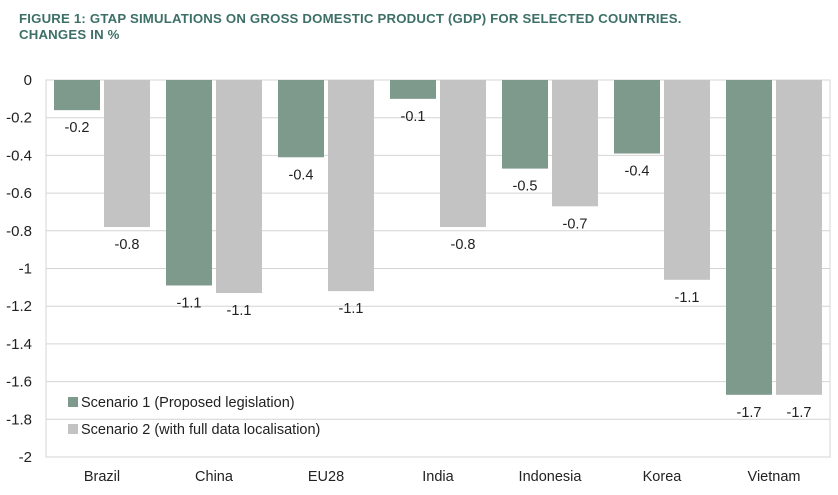 The image size is (838, 495). What do you see at coordinates (214, 477) in the screenshot?
I see `x-category-label: China` at bounding box center [214, 477].